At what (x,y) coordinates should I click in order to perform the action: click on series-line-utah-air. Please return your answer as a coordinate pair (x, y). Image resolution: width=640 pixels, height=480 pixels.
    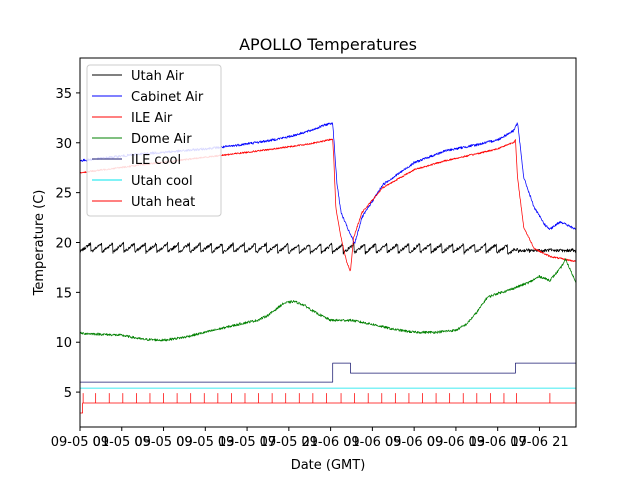
    Looking at the image, I should click on (328, 248).